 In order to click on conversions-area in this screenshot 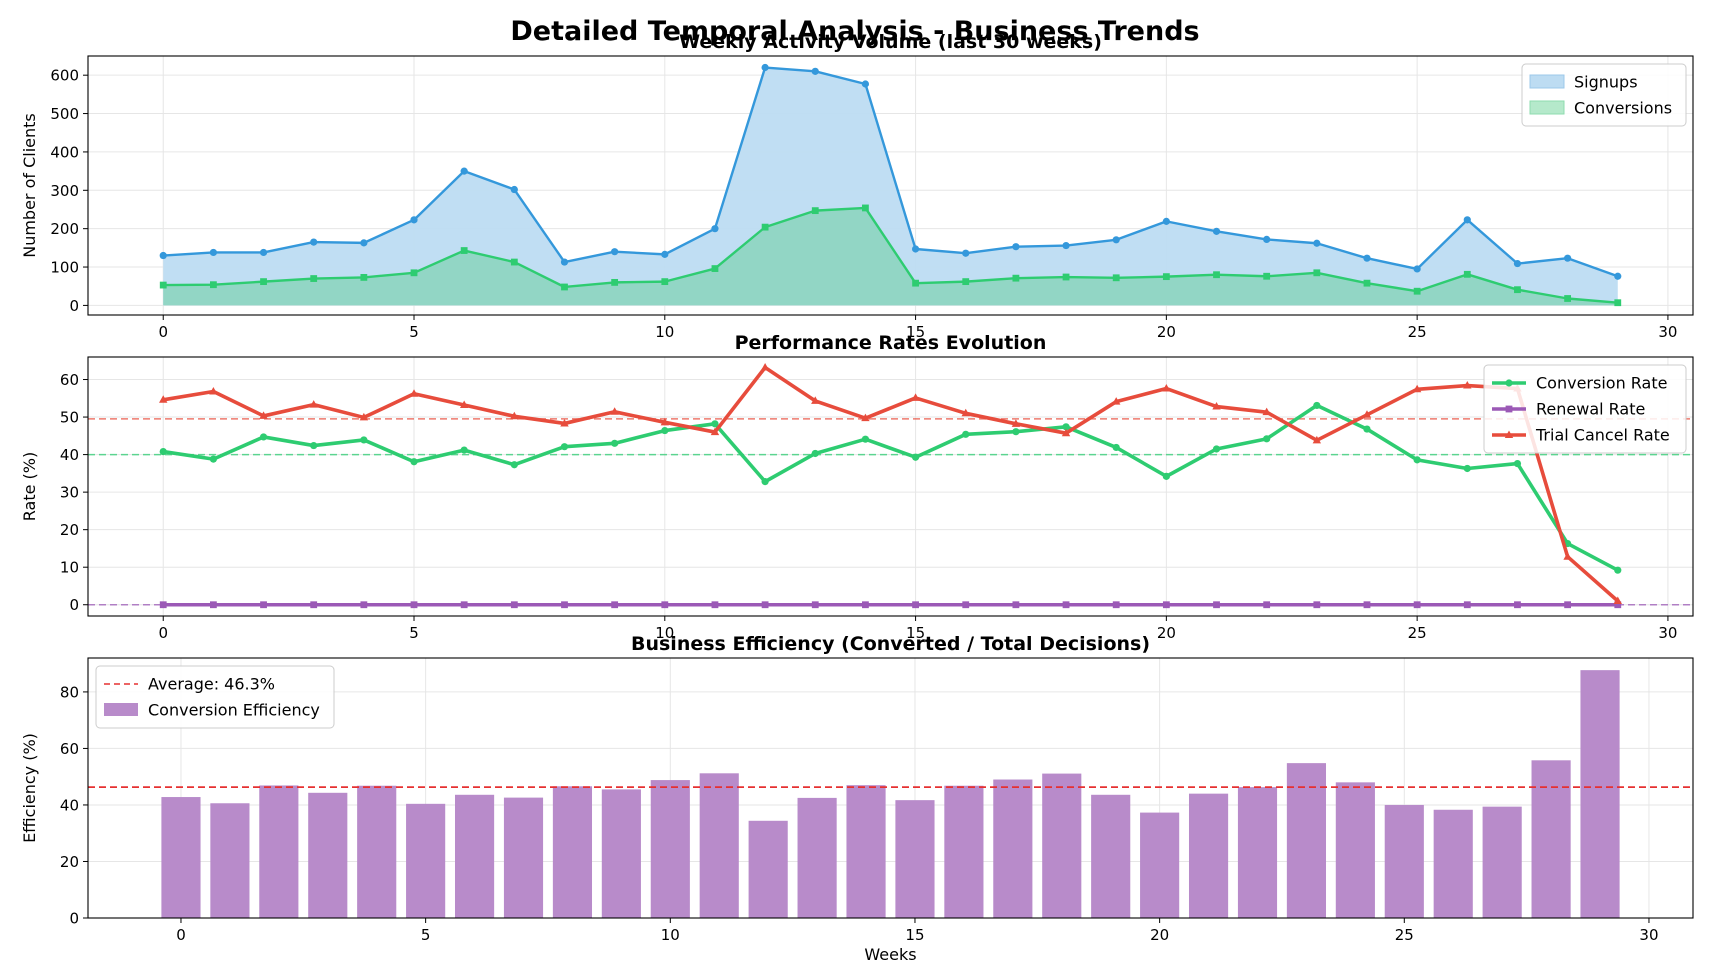, I will do `click(890, 256)`.